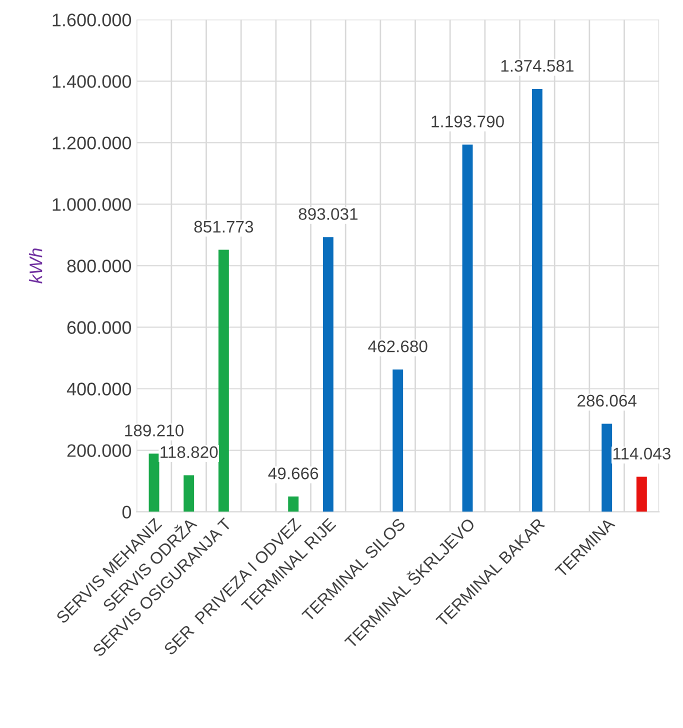 The height and width of the screenshot is (728, 683). I want to click on data-label: 462.680, so click(398, 346).